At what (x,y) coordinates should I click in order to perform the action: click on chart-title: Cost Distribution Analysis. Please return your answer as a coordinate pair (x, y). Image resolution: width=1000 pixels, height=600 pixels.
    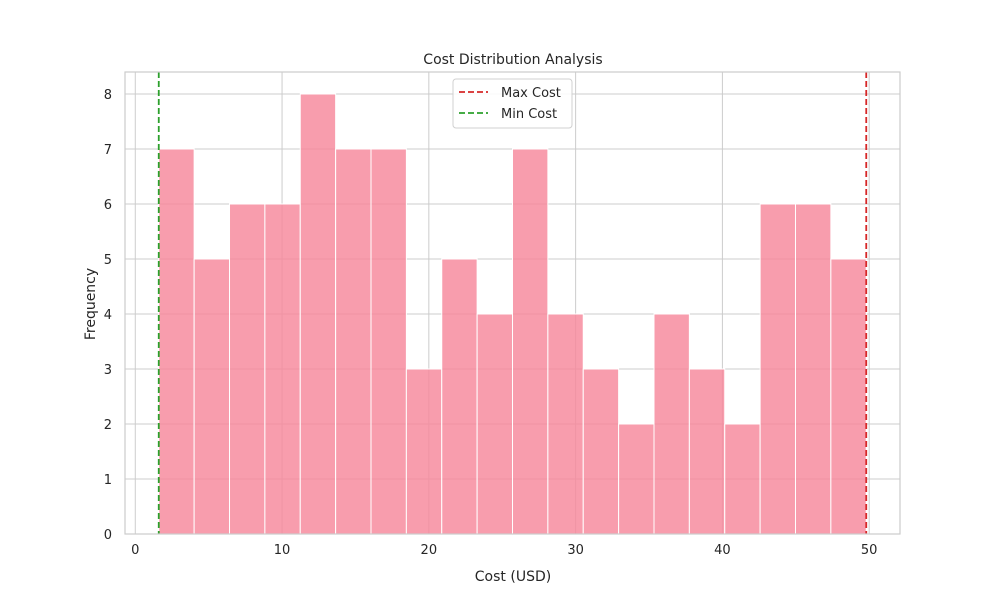
    Looking at the image, I should click on (512, 60).